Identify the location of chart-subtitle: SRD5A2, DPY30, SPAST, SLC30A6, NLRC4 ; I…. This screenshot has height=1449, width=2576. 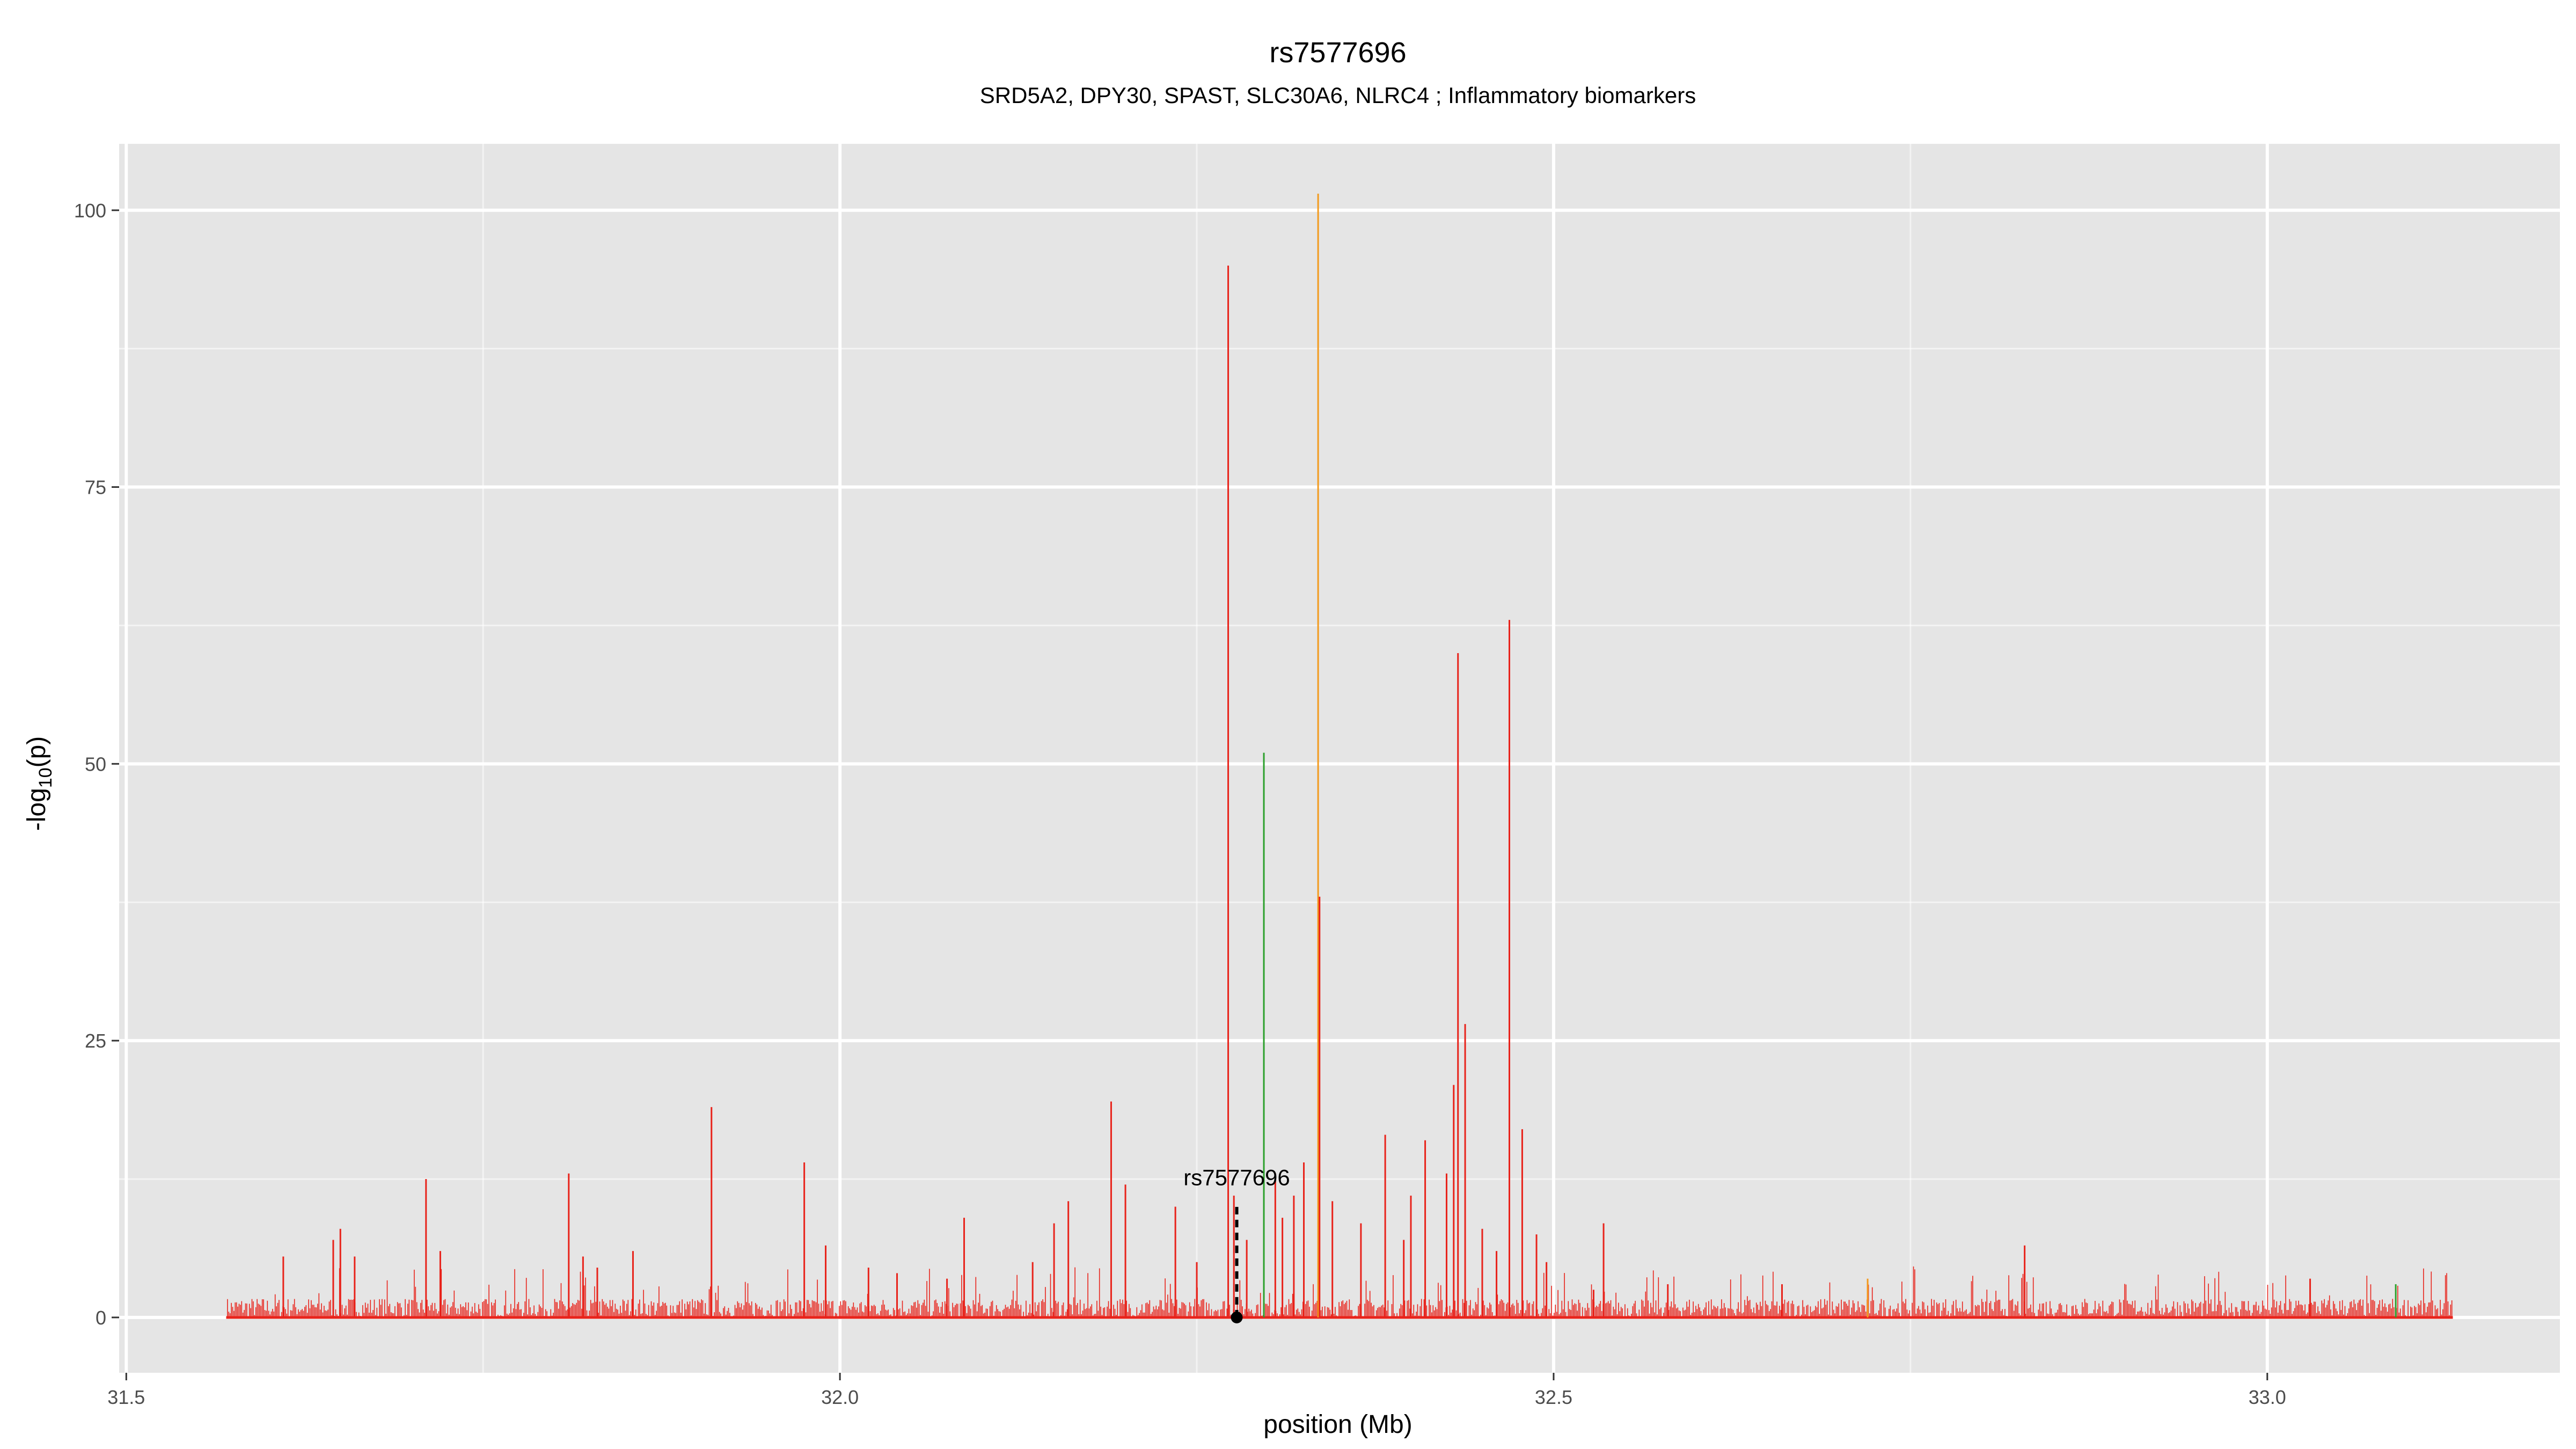
(1338, 95).